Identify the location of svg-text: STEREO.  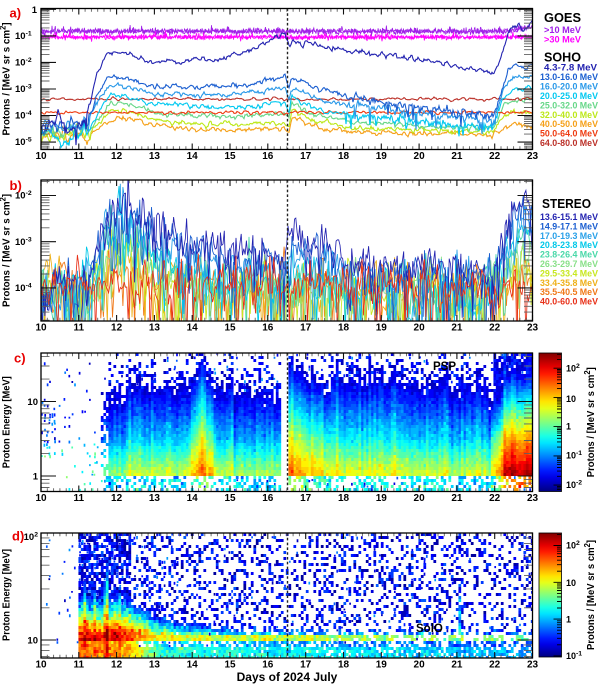
(566, 204).